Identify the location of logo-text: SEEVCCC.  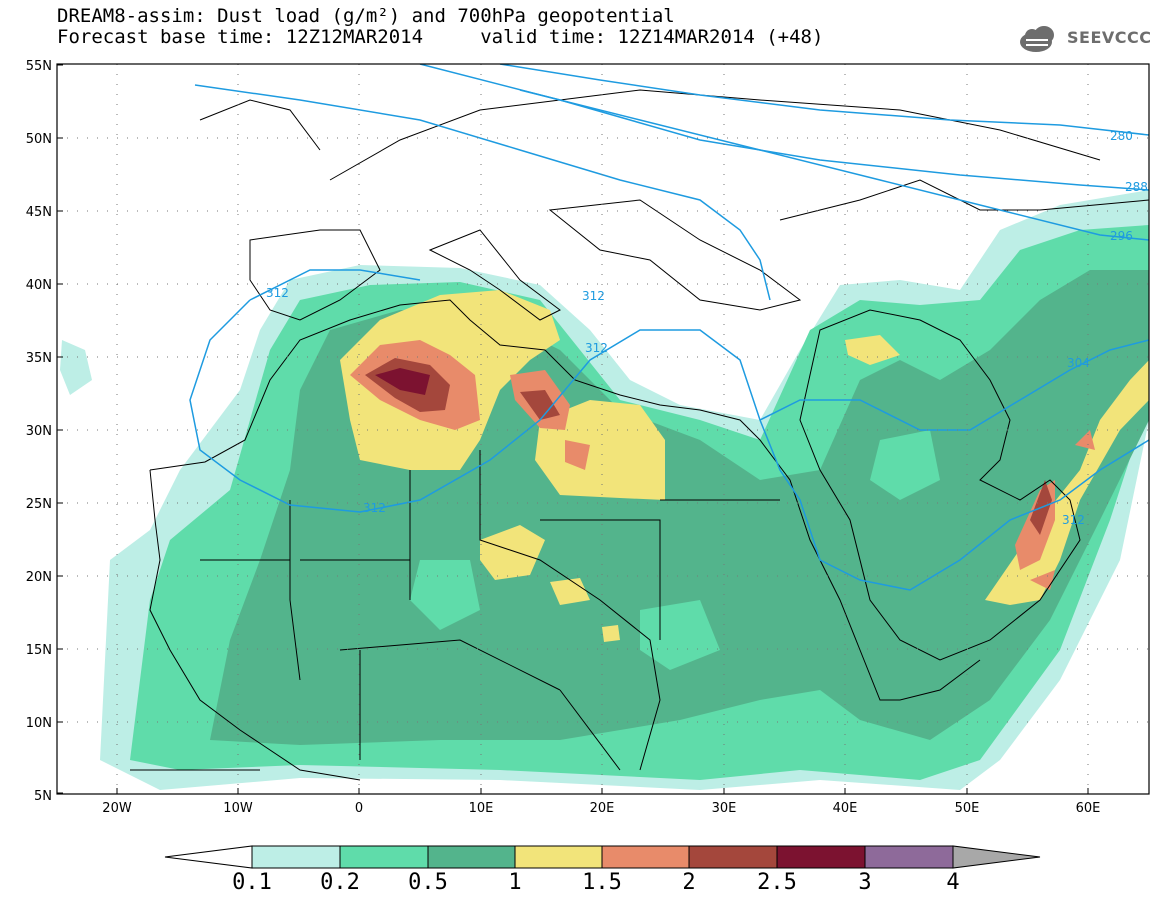
(1109, 37).